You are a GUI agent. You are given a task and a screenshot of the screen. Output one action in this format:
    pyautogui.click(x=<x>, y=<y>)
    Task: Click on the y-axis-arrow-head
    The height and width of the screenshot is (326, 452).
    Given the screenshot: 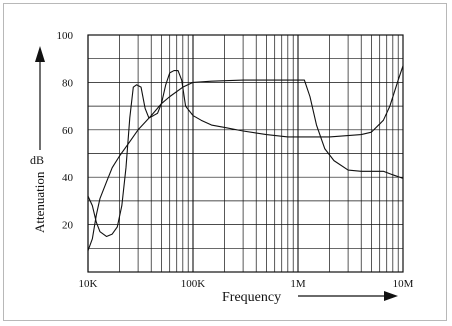 What is the action you would take?
    pyautogui.click(x=40, y=54)
    